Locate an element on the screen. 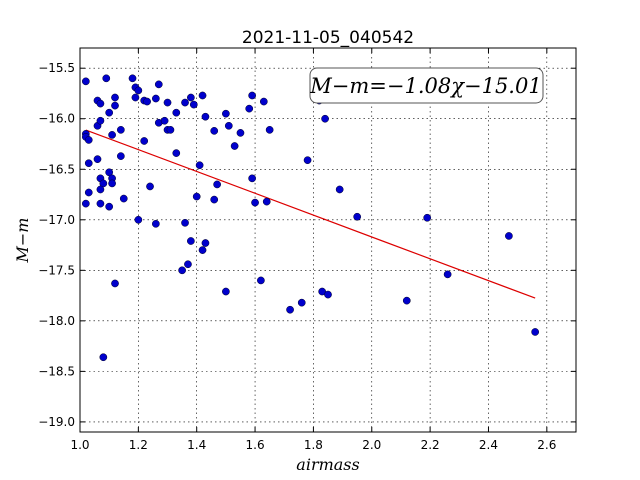 This screenshot has width=640, height=480. x-tick-label: 1.8 is located at coordinates (313, 445).